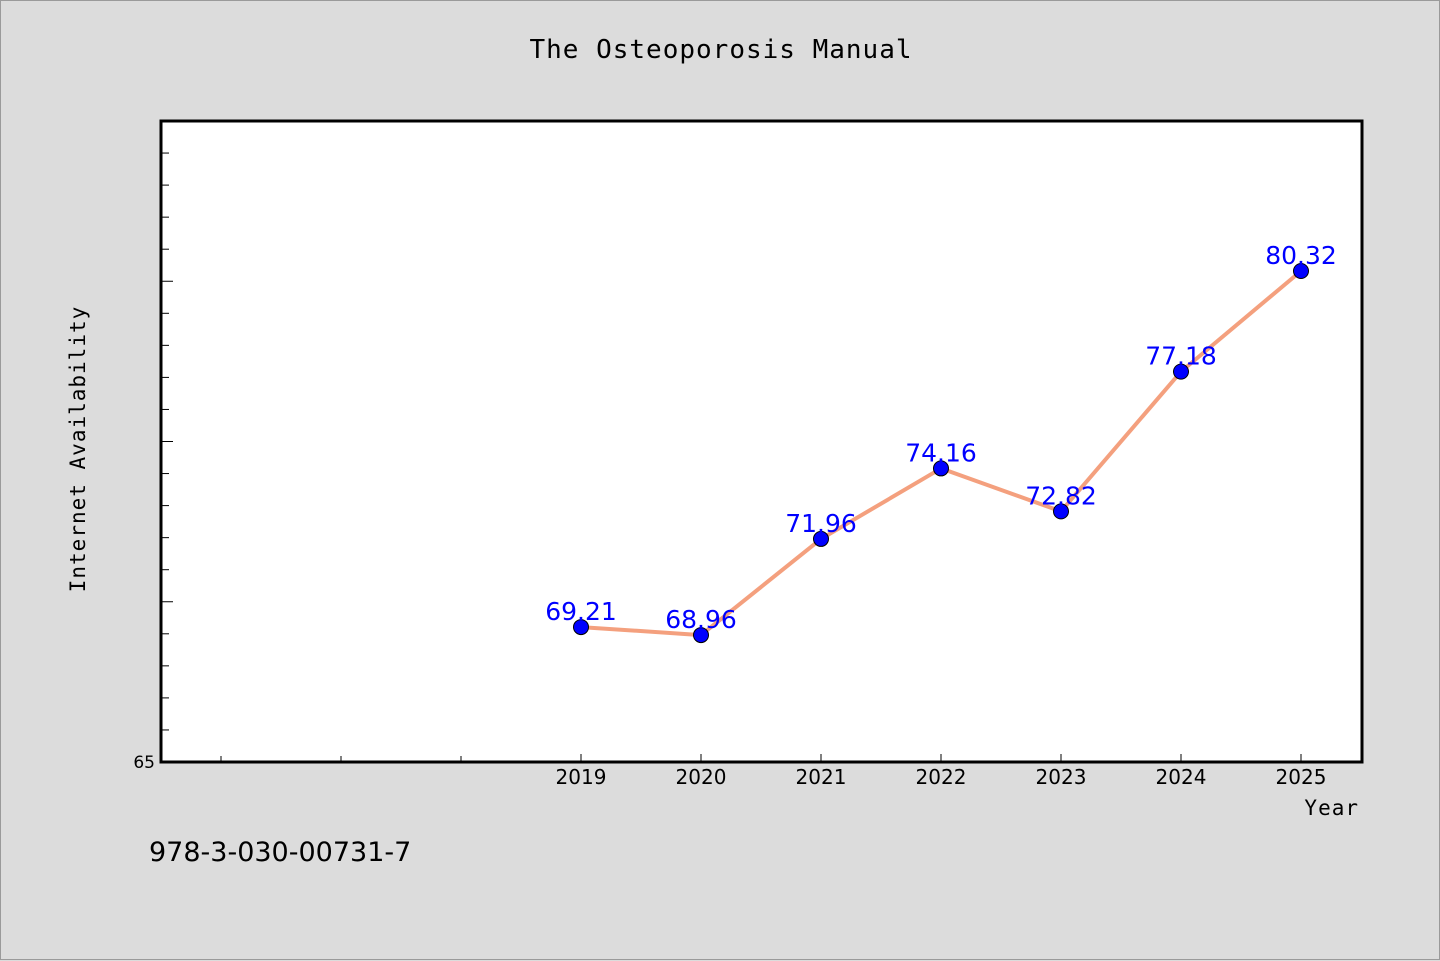 The image size is (1440, 961). What do you see at coordinates (144, 763) in the screenshot?
I see `y-tick-label: 65` at bounding box center [144, 763].